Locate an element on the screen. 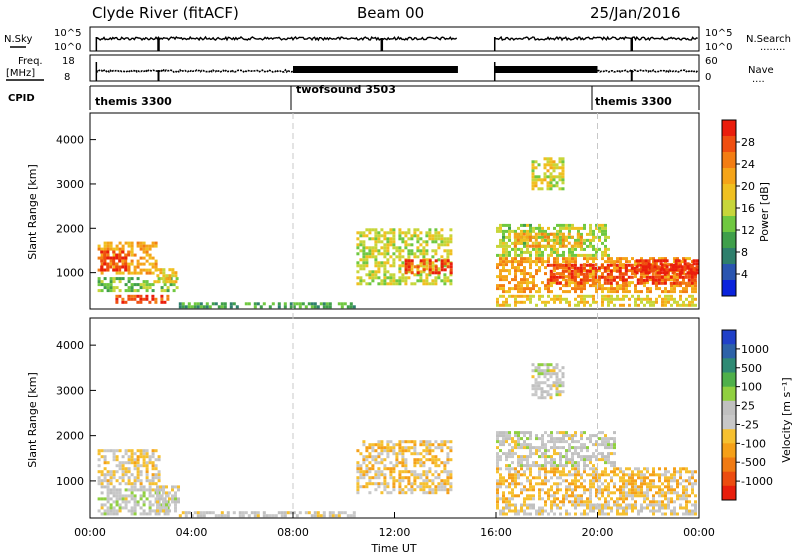 Image resolution: width=800 pixels, height=554 pixels. ytick-label-2: 3000 is located at coordinates (70, 390).